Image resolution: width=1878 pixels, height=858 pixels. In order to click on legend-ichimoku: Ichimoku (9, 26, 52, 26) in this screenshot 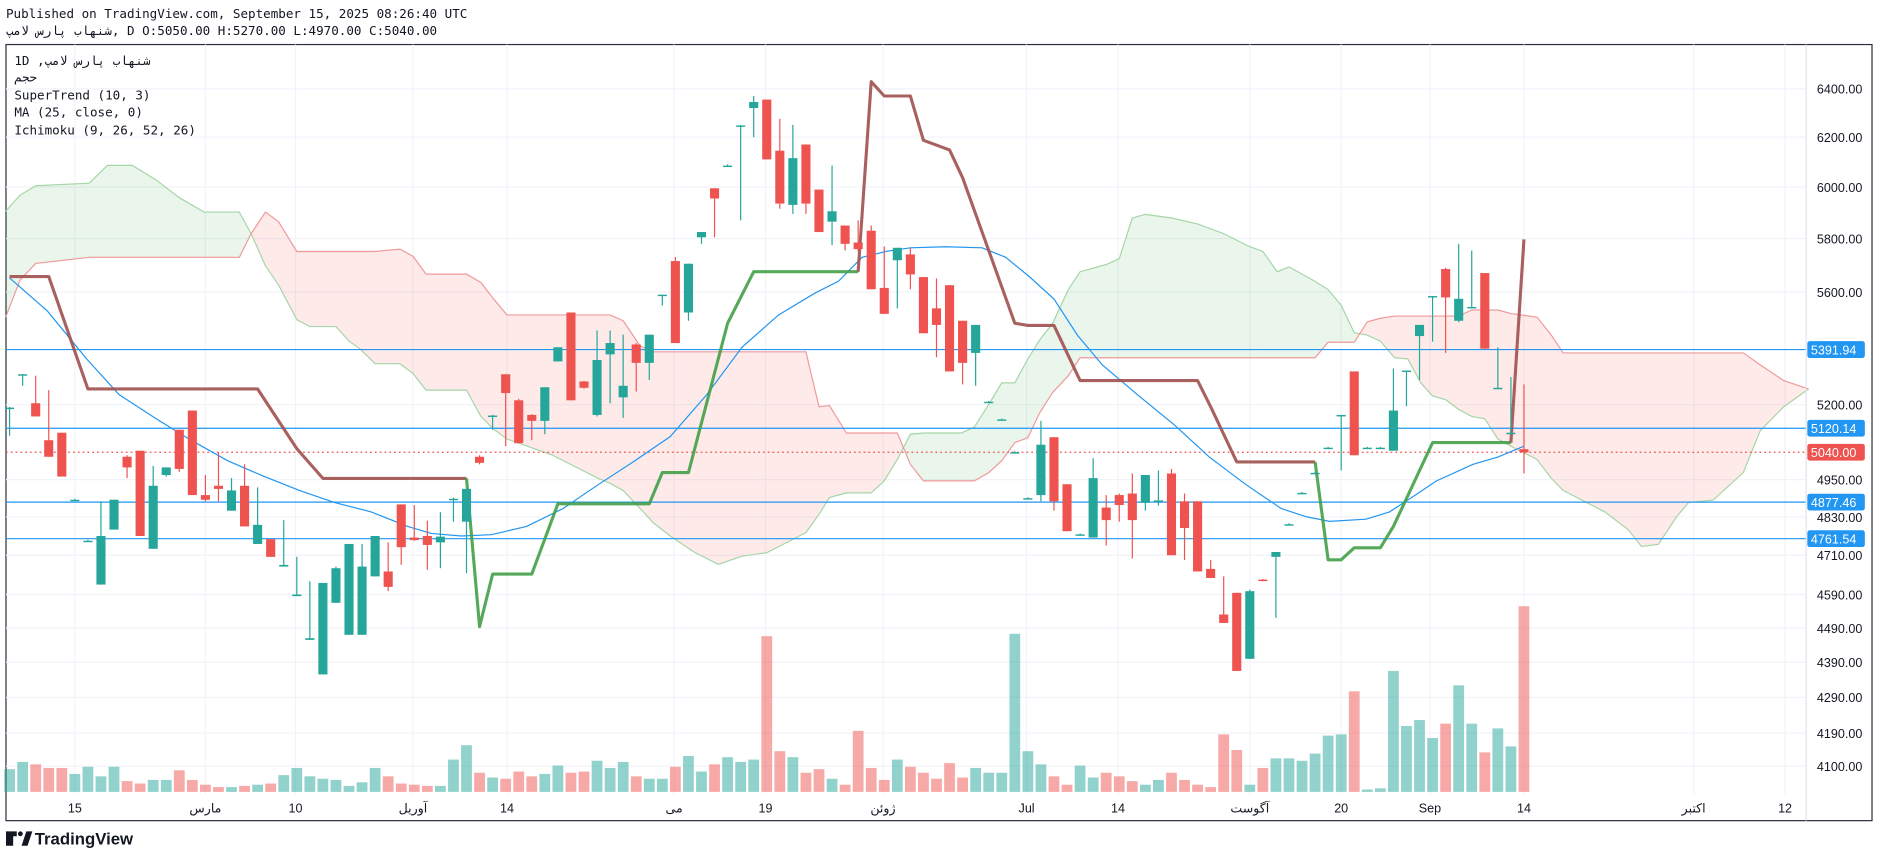, I will do `click(105, 129)`.